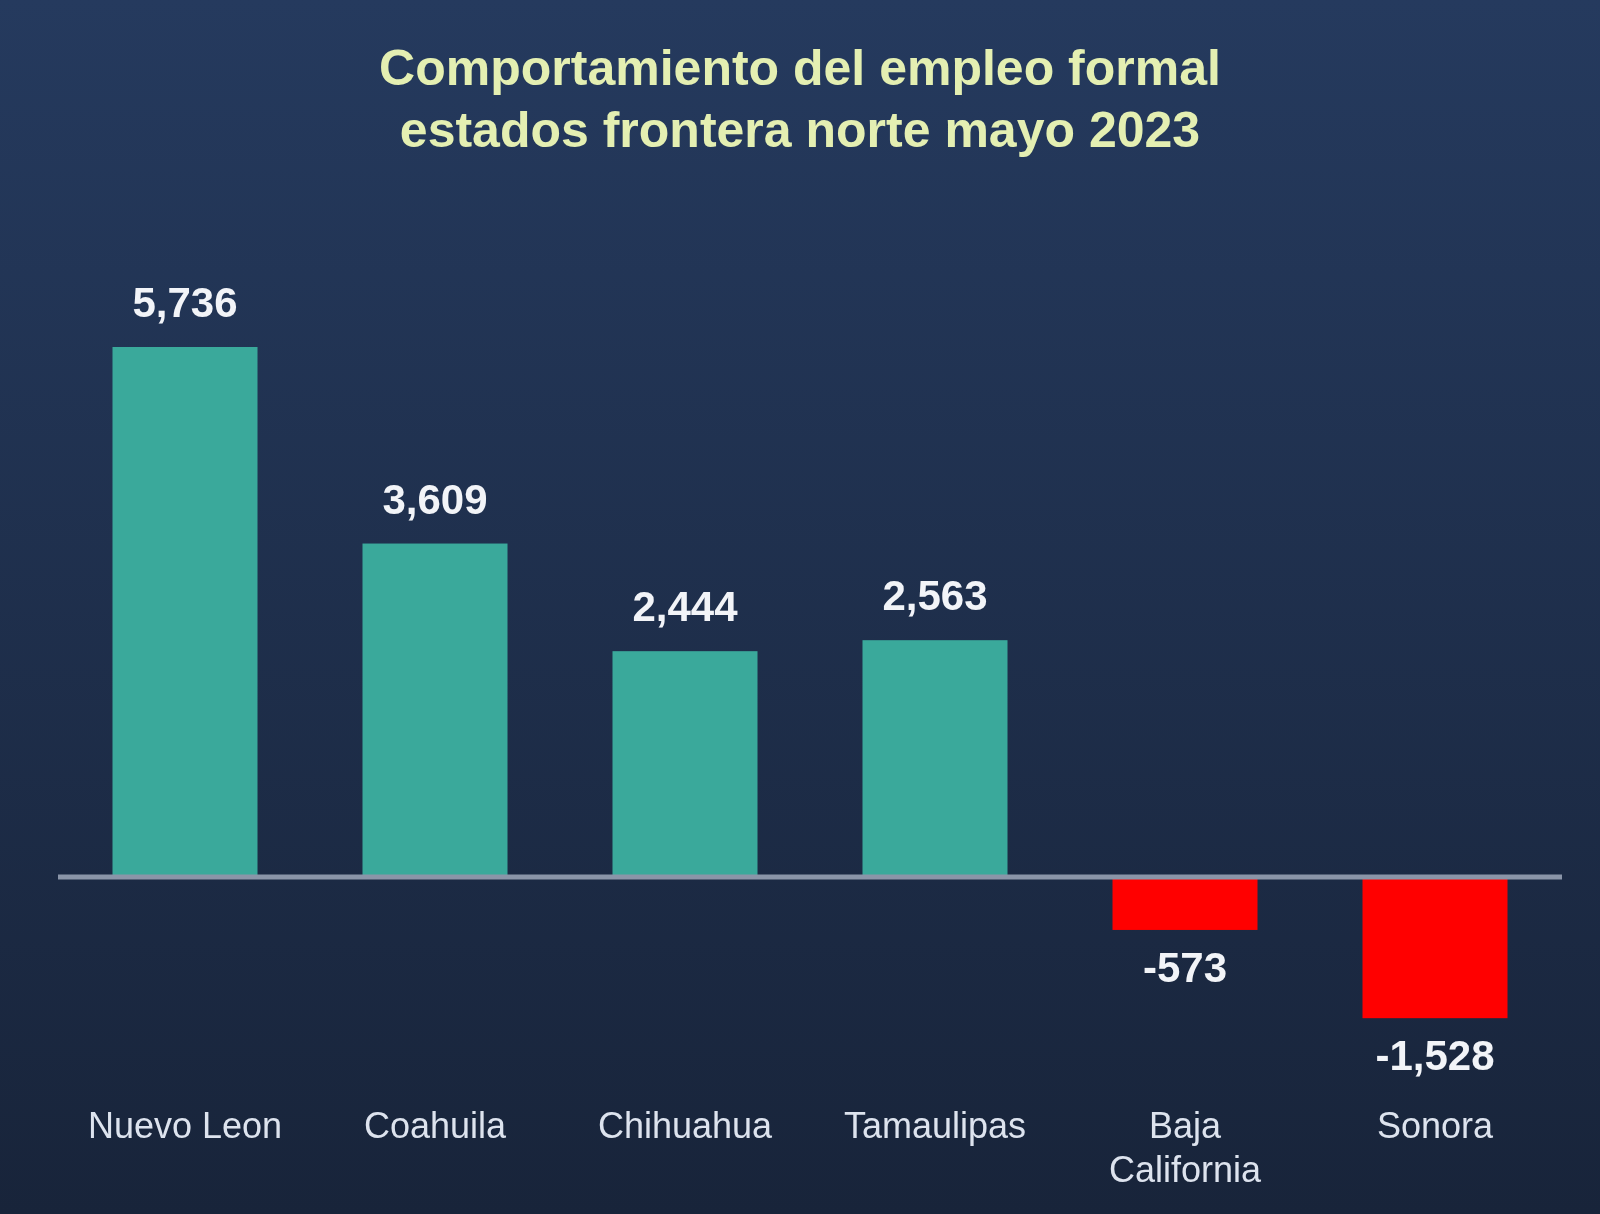  Describe the element at coordinates (435, 499) in the screenshot. I see `data-label: 3,609` at that location.